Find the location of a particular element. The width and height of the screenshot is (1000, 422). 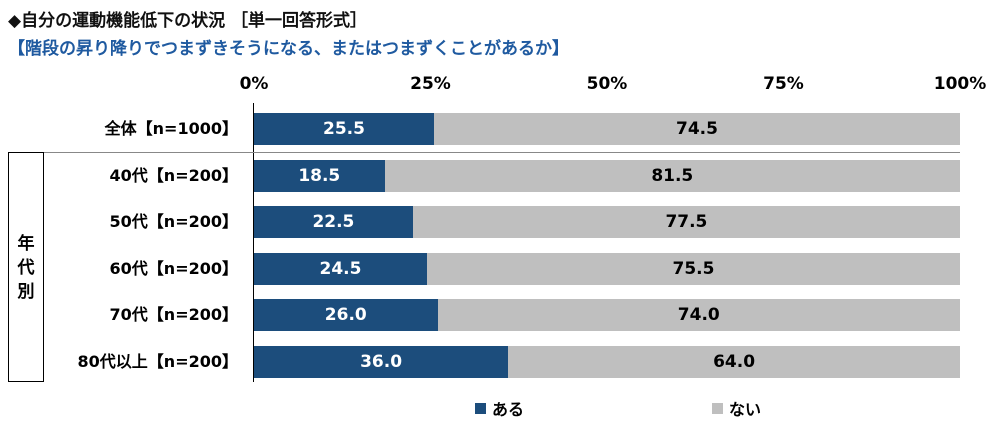

data-label: 24.5 is located at coordinates (340, 269).